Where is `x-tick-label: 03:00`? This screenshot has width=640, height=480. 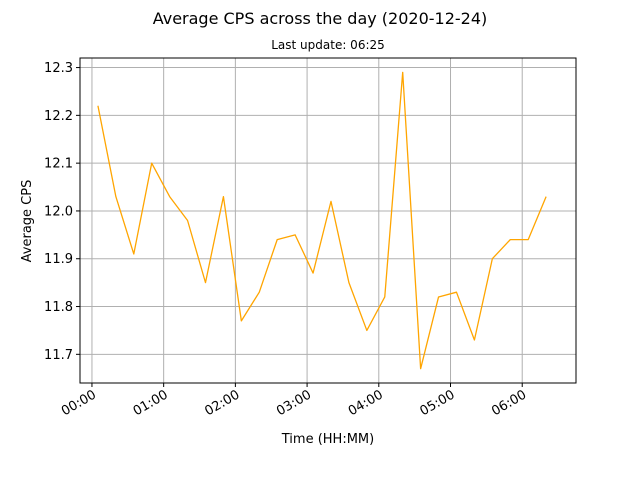 x-tick-label: 03:00 is located at coordinates (294, 403).